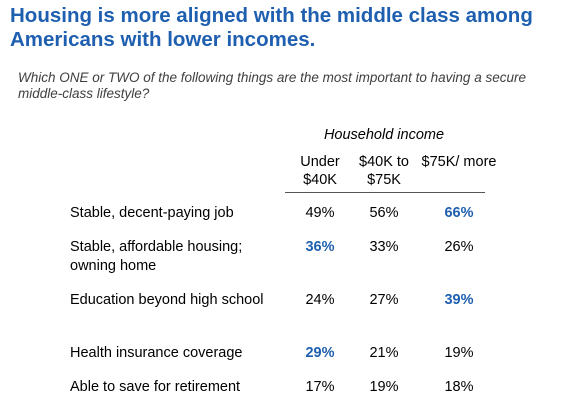 The image size is (576, 408). What do you see at coordinates (459, 247) in the screenshot?
I see `table-cell: 26%` at bounding box center [459, 247].